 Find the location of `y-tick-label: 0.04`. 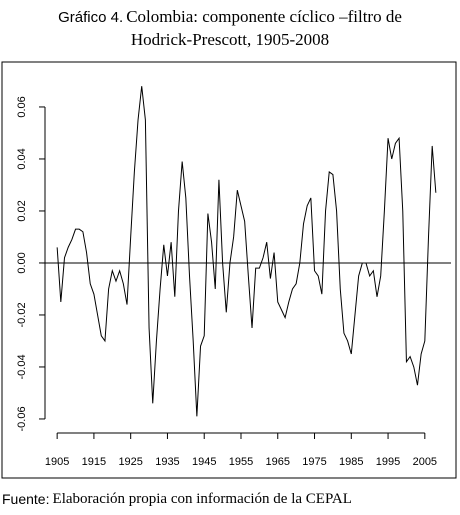

y-tick-label: 0.04 is located at coordinates (22, 158).